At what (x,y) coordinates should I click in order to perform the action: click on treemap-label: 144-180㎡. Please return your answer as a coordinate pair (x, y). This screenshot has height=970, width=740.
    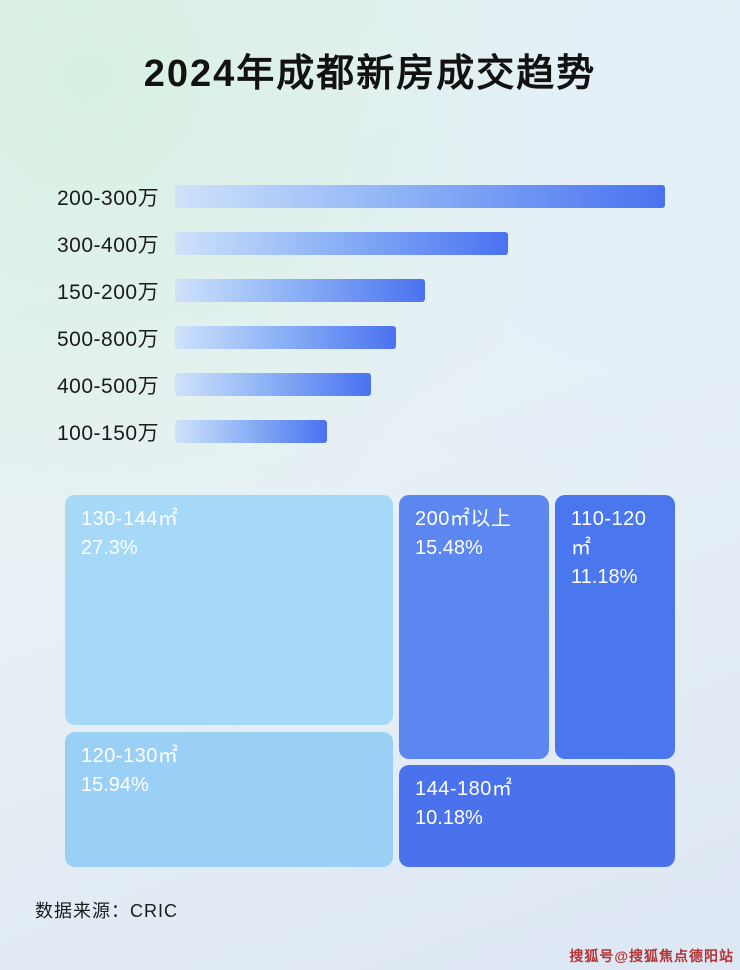
    Looking at the image, I should click on (464, 789).